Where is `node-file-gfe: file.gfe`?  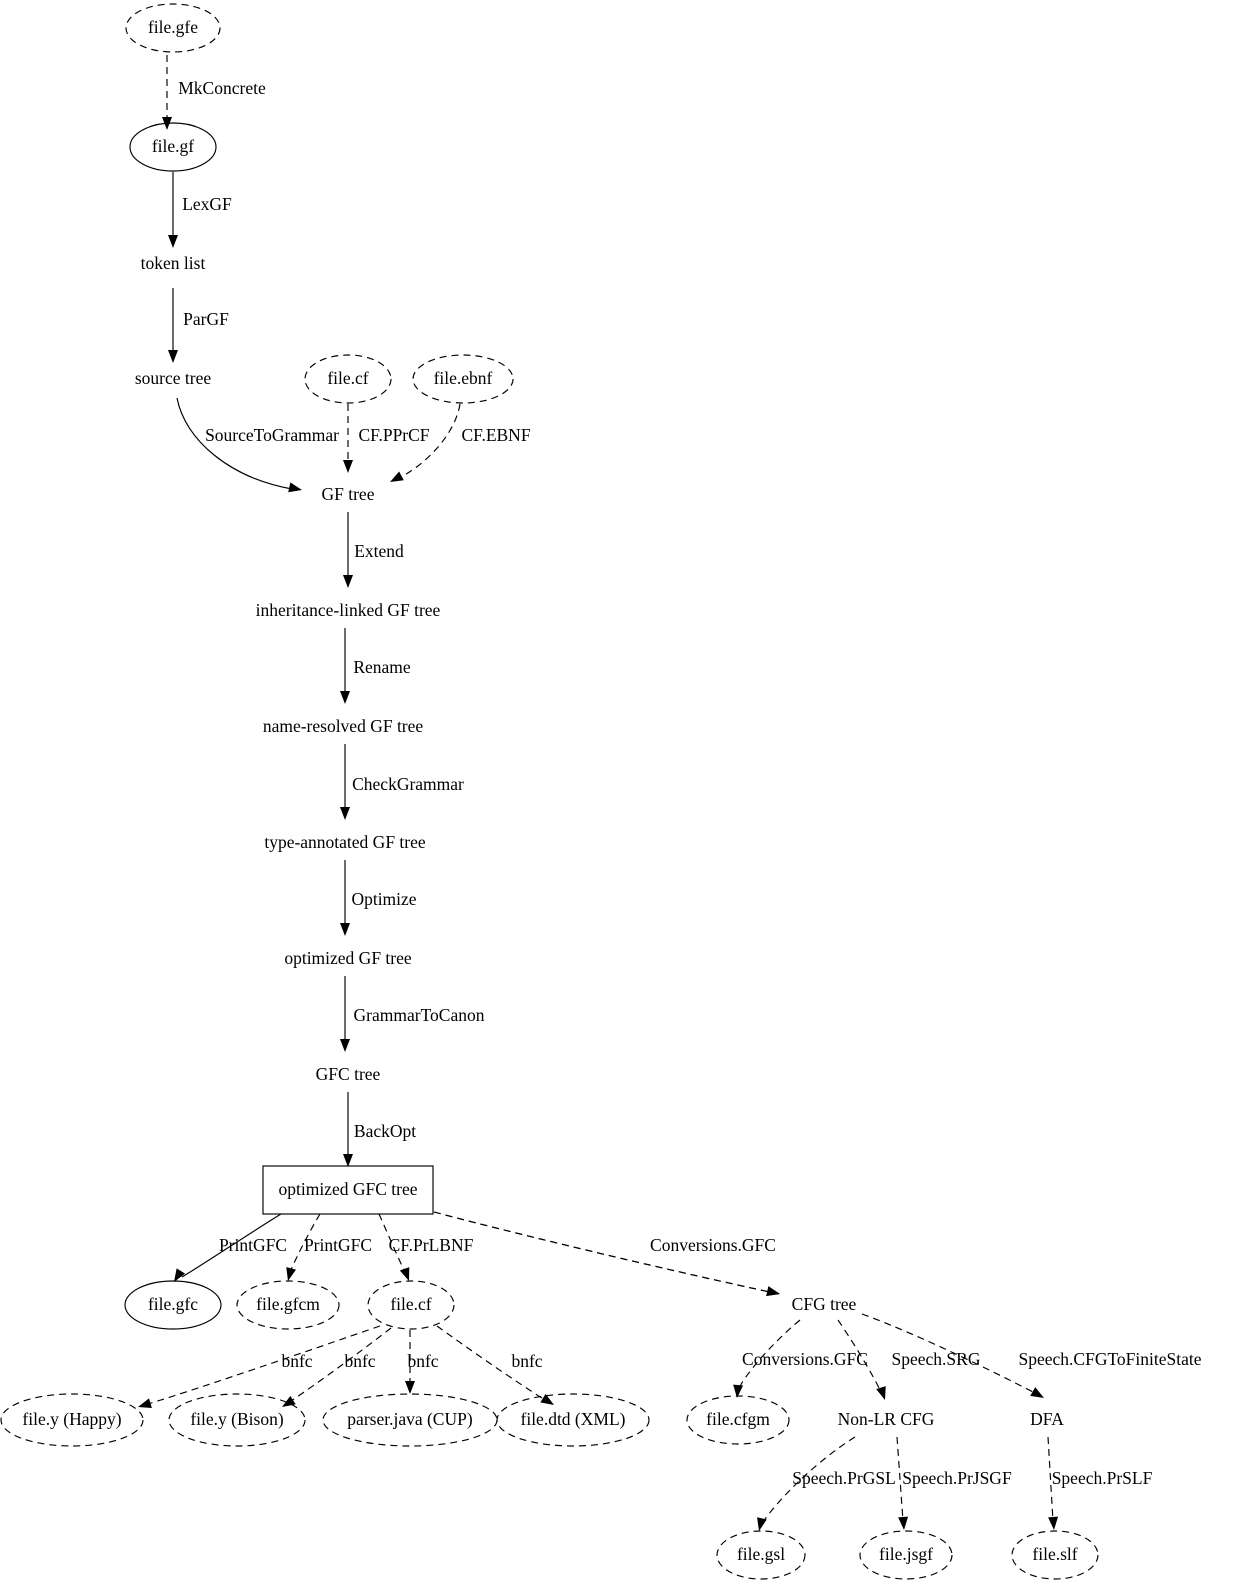 node-file-gfe: file.gfe is located at coordinates (173, 28).